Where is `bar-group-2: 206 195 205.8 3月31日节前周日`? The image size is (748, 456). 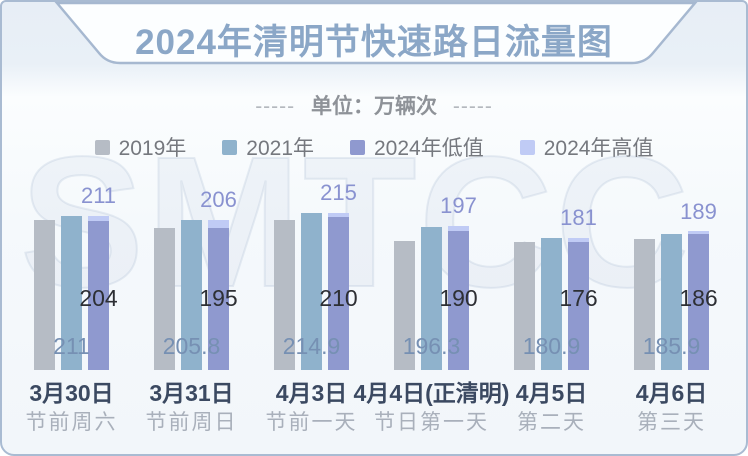
bar-group-2: 206 195 205.8 3月31日节前周日 is located at coordinates (192, 228).